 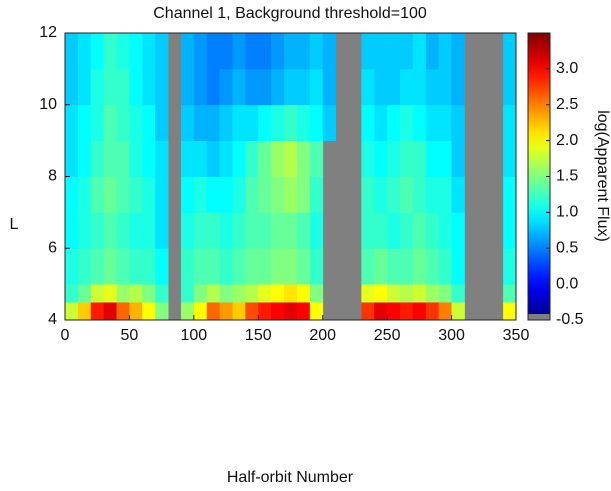 What do you see at coordinates (387, 335) in the screenshot?
I see `x-tick-label: 250` at bounding box center [387, 335].